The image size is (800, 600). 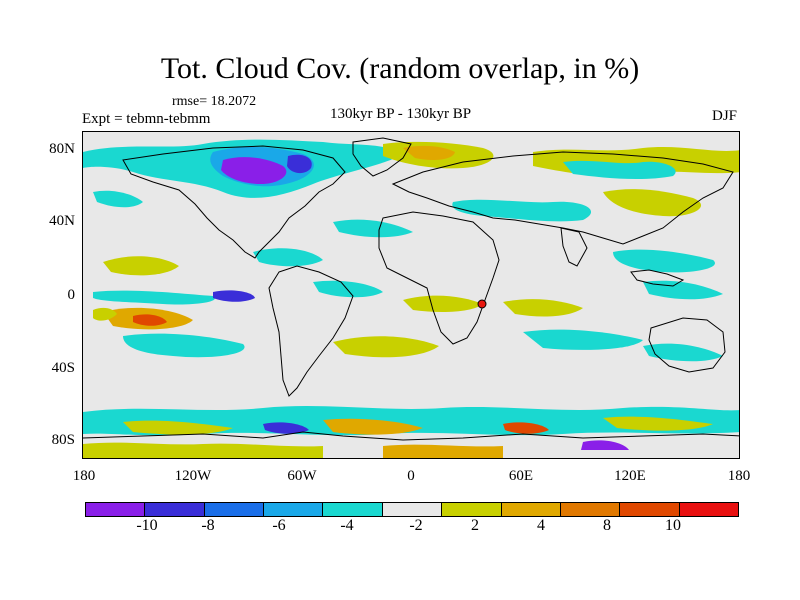 I want to click on patch-so-yellow, so click(x=178, y=427).